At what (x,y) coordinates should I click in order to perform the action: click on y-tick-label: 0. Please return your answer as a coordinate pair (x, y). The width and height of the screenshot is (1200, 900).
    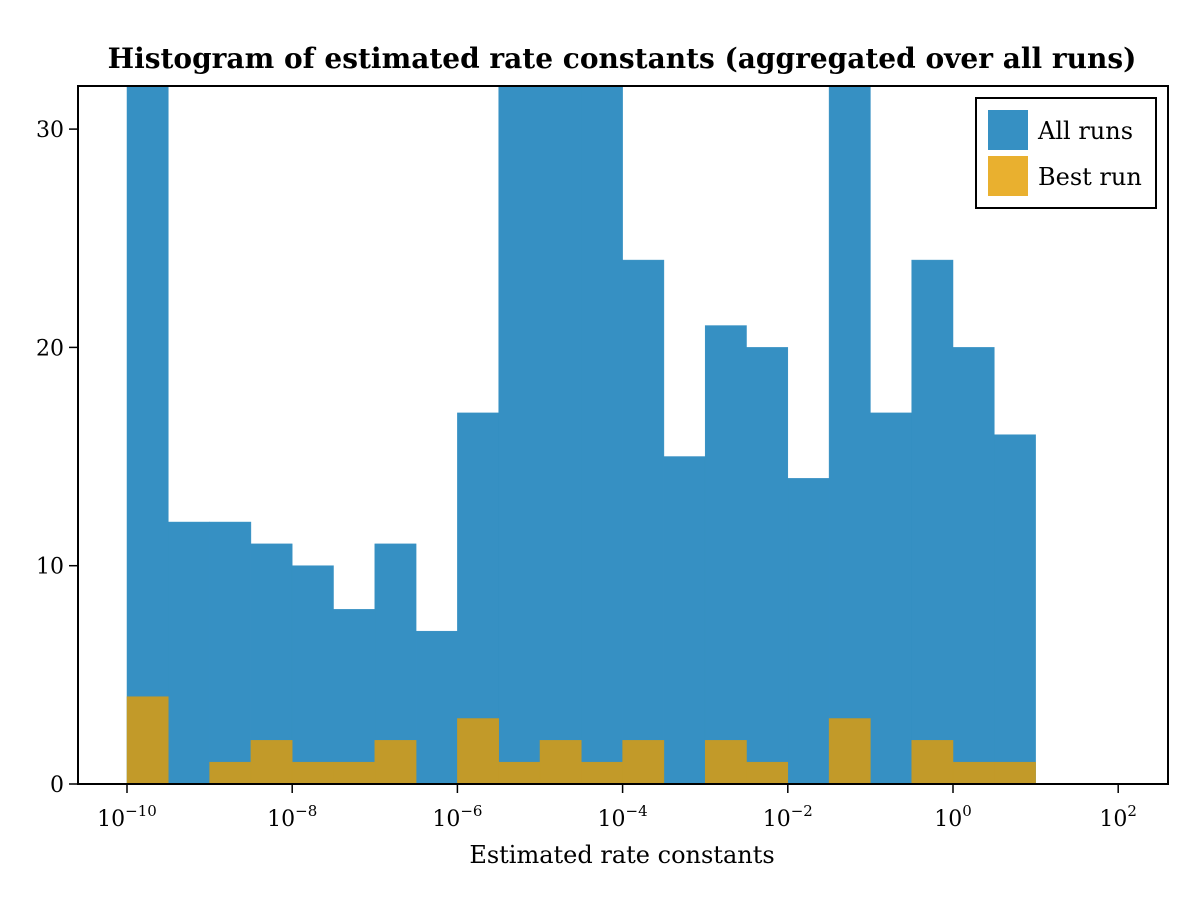
    Looking at the image, I should click on (57, 785).